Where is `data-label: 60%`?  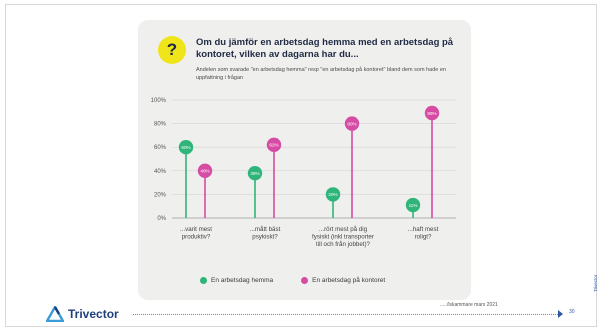
data-label: 60% is located at coordinates (185, 147).